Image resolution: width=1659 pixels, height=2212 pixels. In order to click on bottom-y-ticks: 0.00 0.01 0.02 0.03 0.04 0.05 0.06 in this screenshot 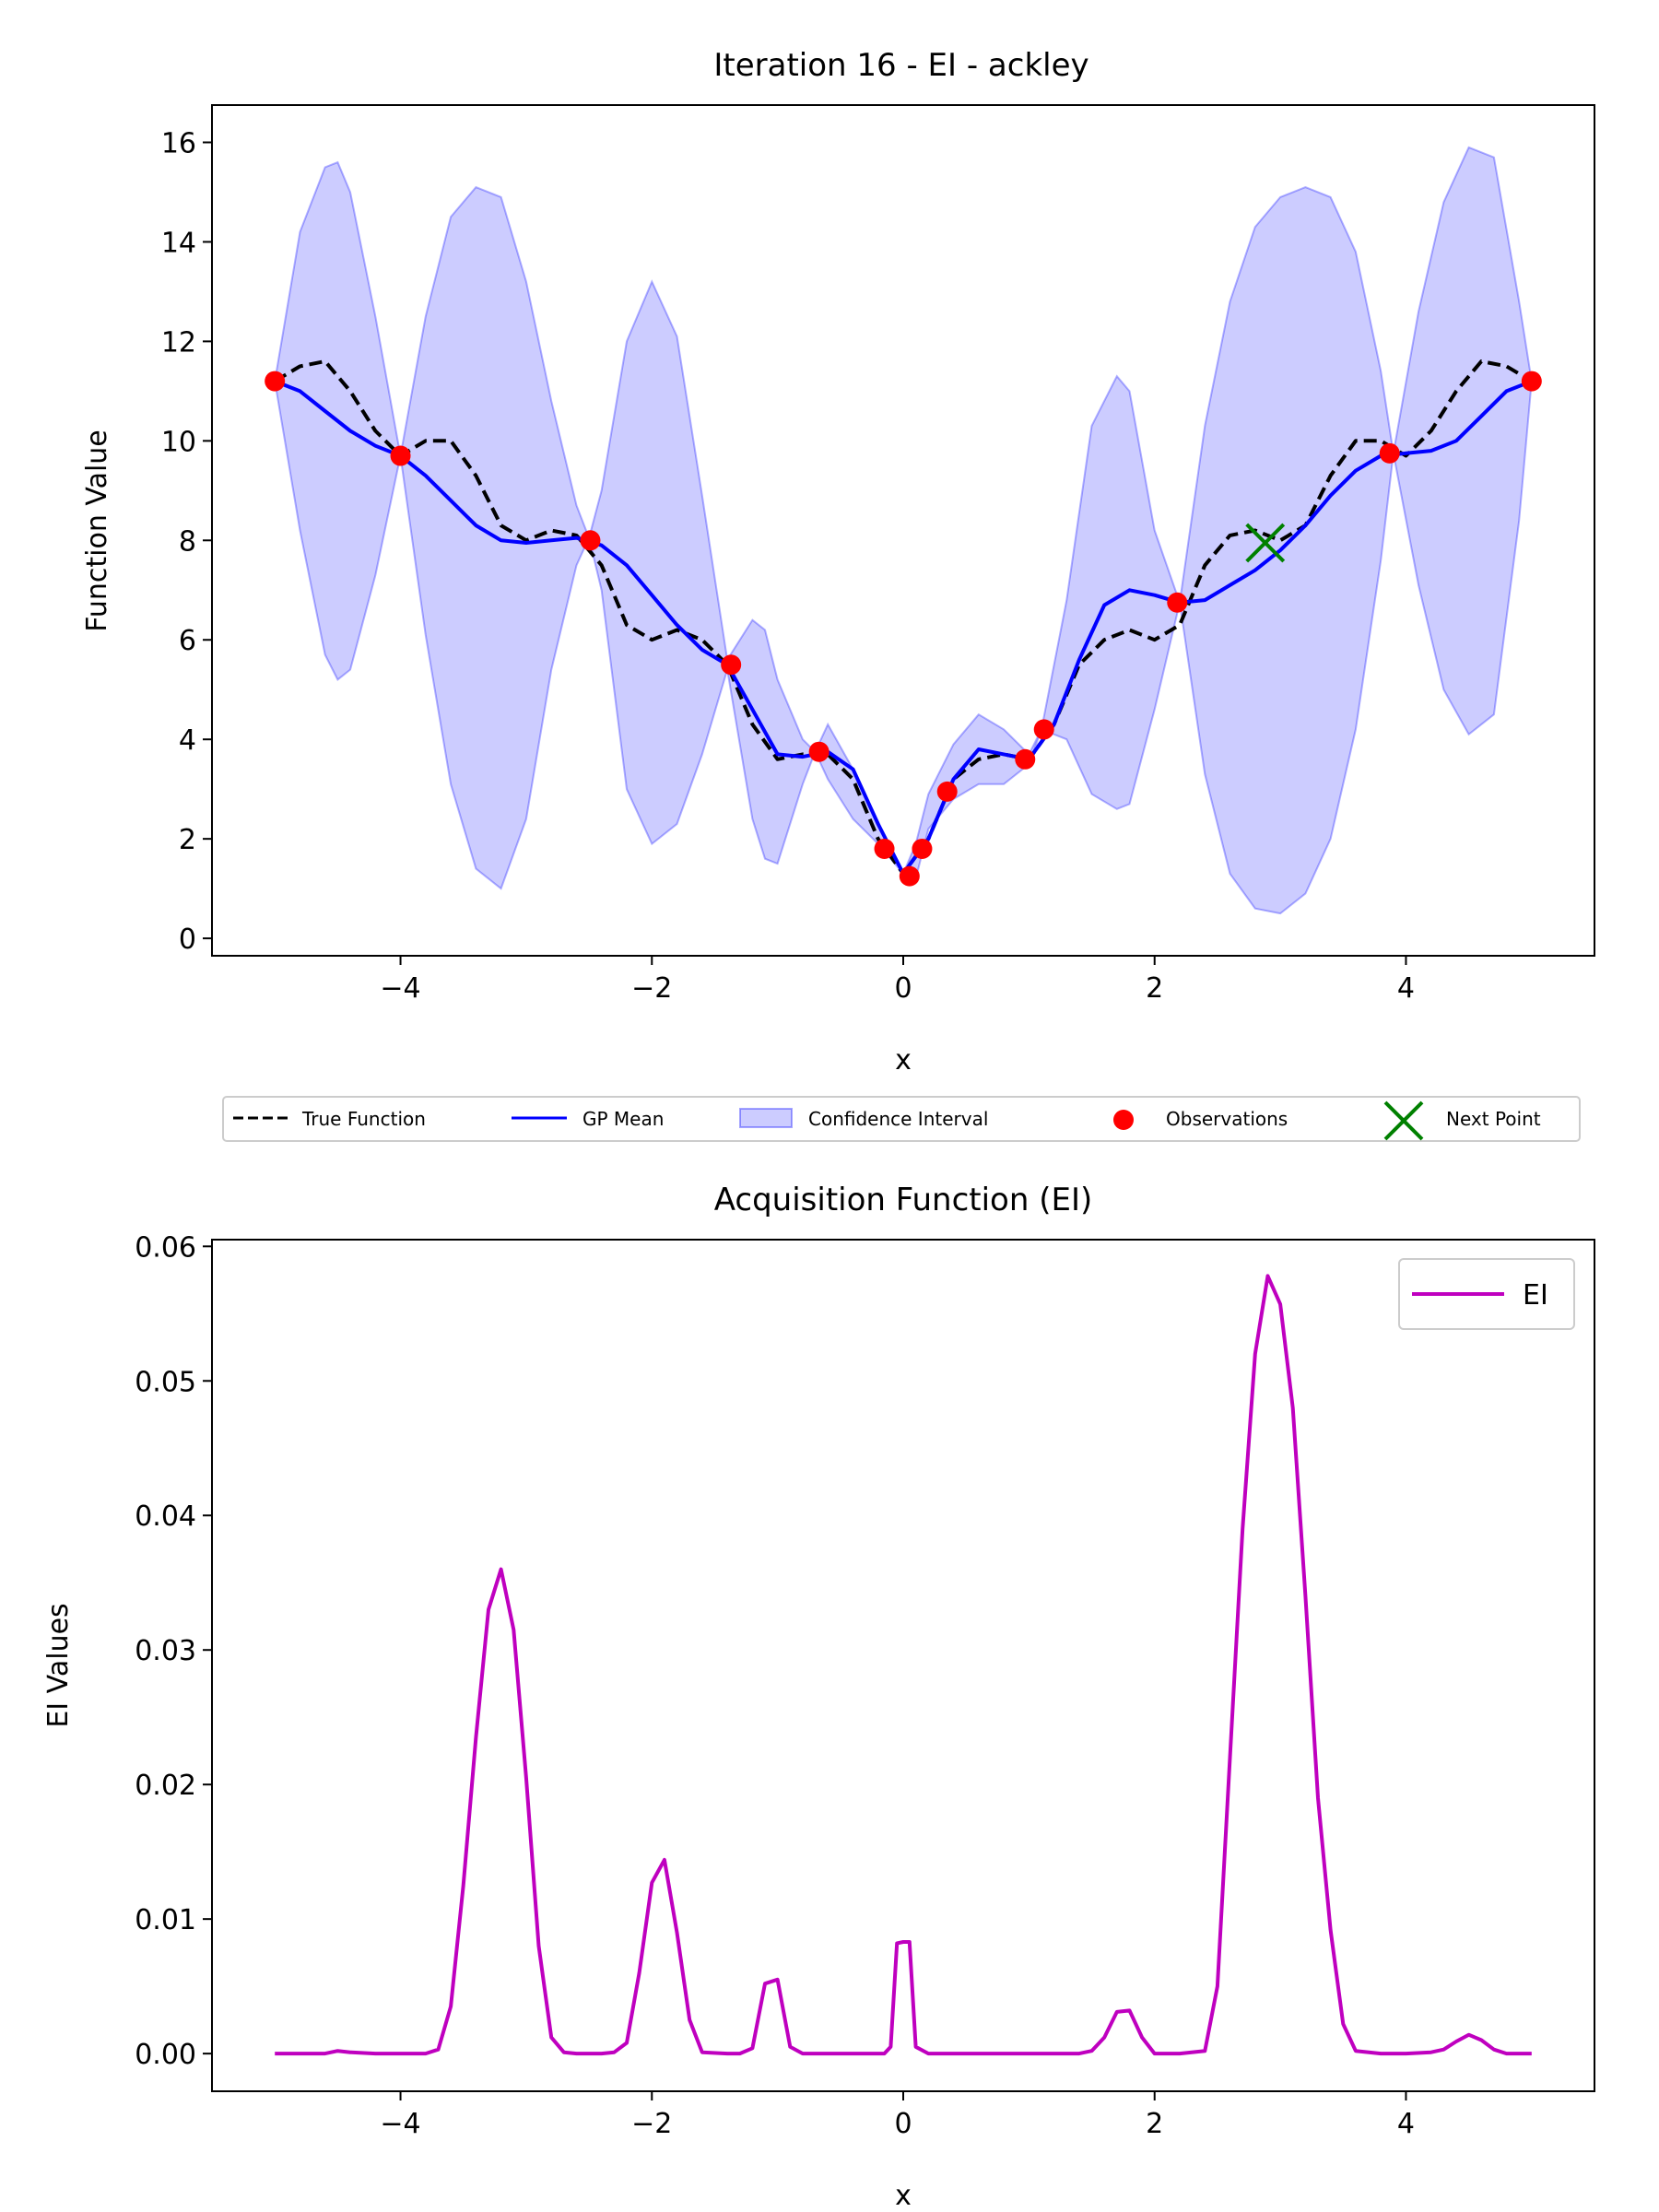, I will do `click(173, 1651)`.